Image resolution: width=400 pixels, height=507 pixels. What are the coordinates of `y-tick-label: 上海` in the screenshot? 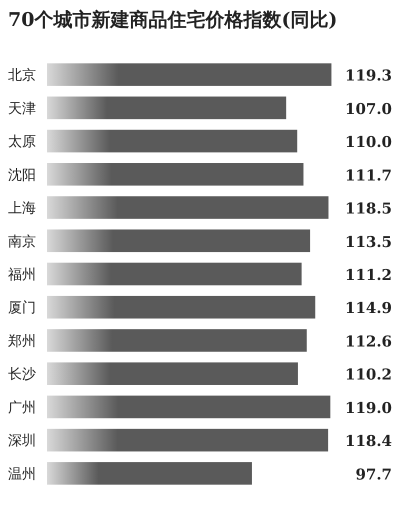 It's located at (22, 208).